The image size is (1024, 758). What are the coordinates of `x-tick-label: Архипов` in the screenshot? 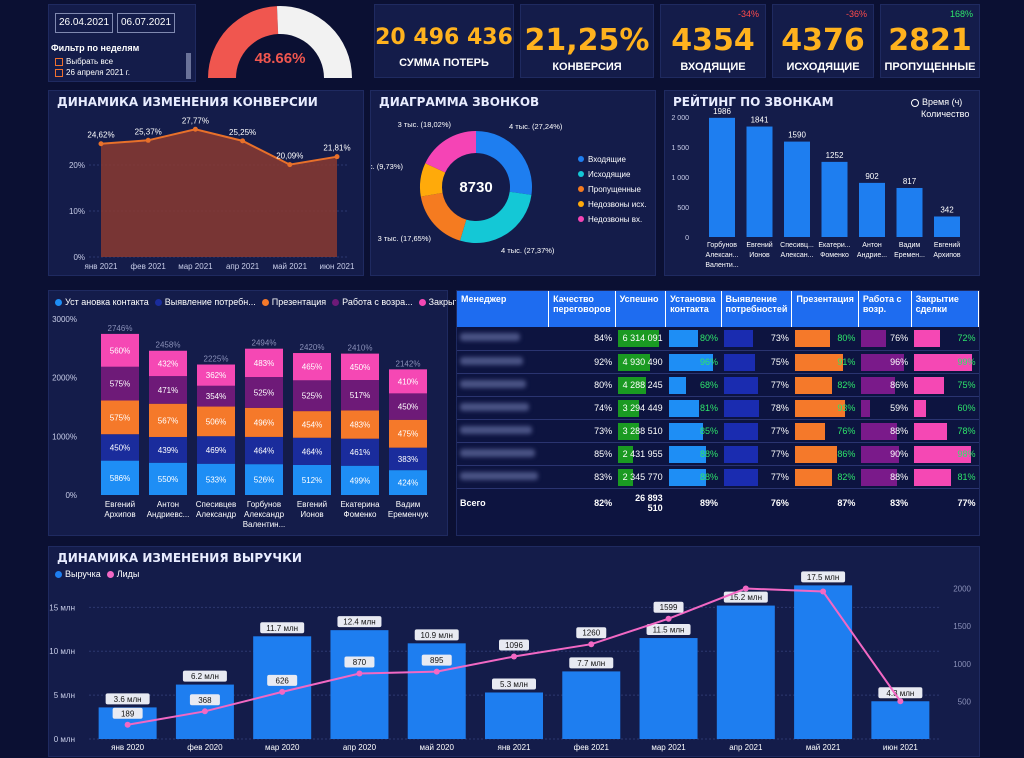 It's located at (947, 255).